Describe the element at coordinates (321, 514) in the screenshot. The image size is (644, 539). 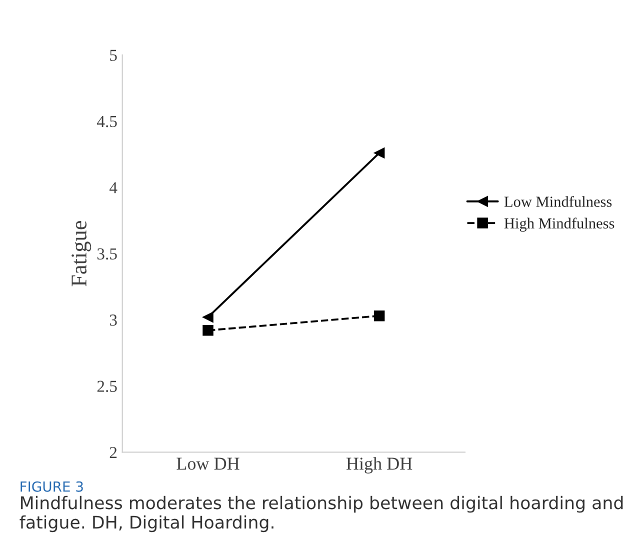
I see `text: Mindfulness moderates the relationship between digital hoarding and fatigue. DH, Digital Hoarding.` at that location.